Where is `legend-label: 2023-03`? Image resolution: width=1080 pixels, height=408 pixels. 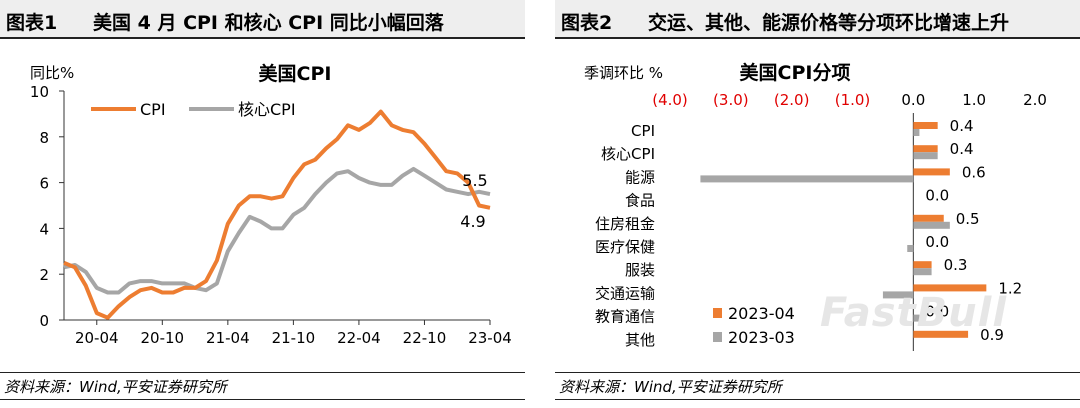 legend-label: 2023-03 is located at coordinates (761, 337).